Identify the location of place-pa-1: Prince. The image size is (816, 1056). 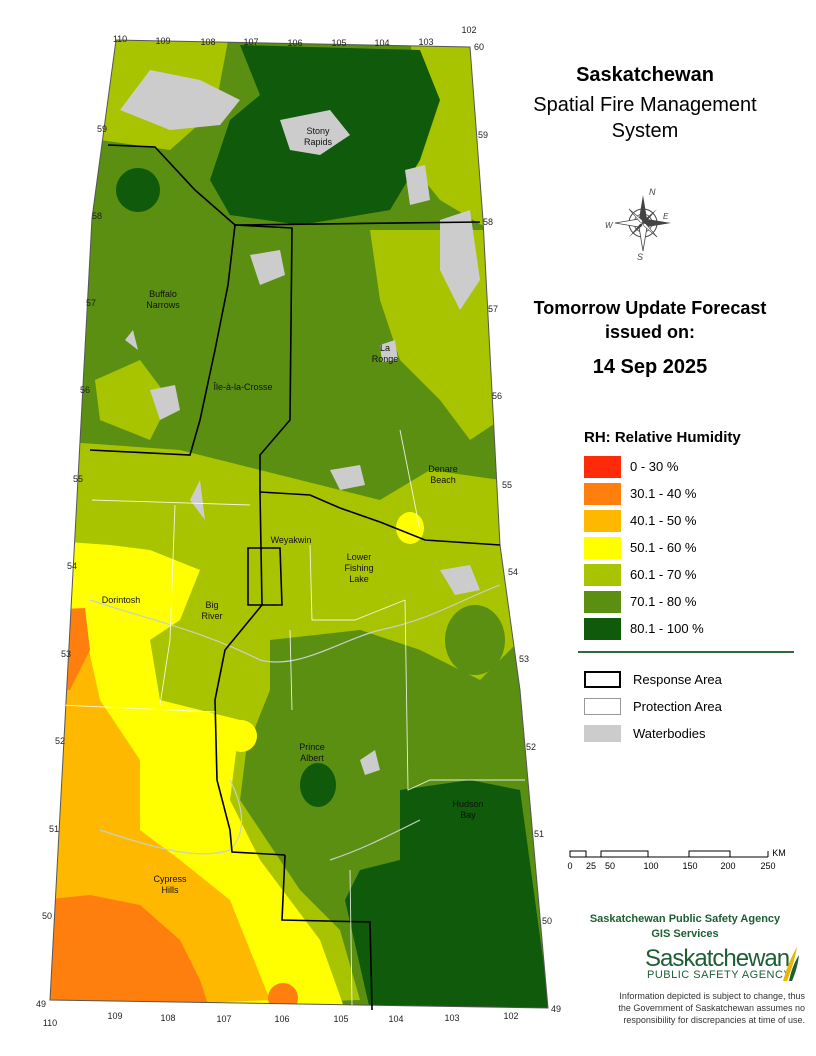
(312, 747).